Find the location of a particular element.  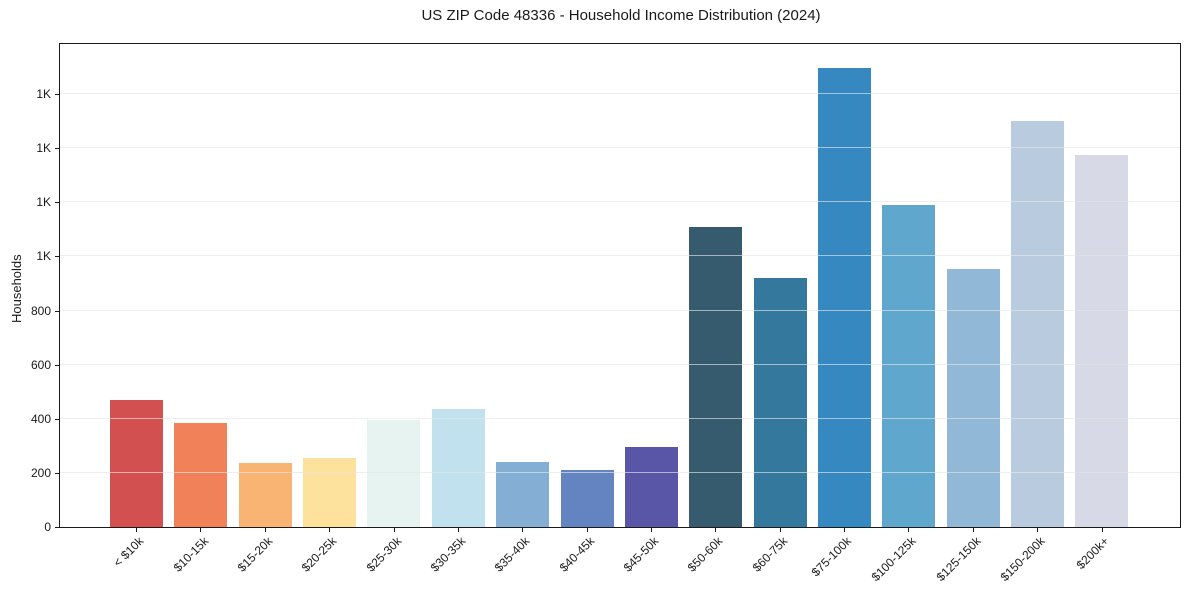

x-tick-label: $150-200k is located at coordinates (1022, 559).